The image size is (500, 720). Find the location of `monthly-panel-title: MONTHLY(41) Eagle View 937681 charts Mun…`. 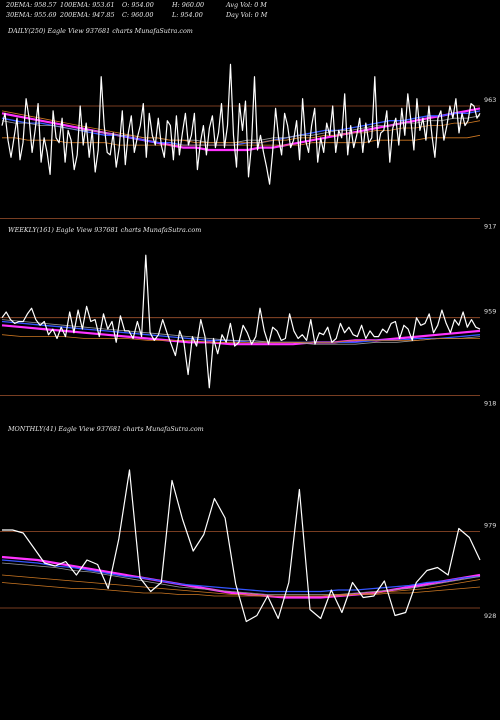

monthly-panel-title: MONTHLY(41) Eagle View 937681 charts Mun… is located at coordinates (106, 429).